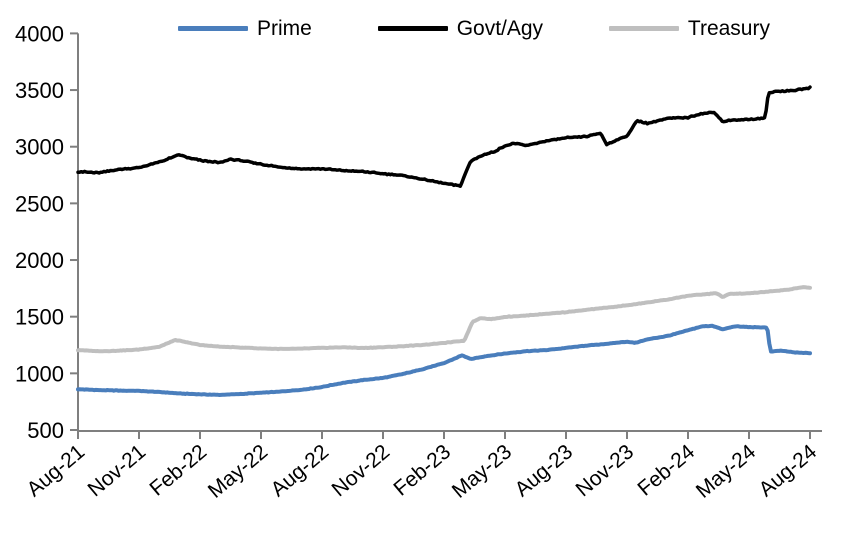 Image resolution: width=852 pixels, height=543 pixels. I want to click on legend-label-treasury: Treasury, so click(728, 28).